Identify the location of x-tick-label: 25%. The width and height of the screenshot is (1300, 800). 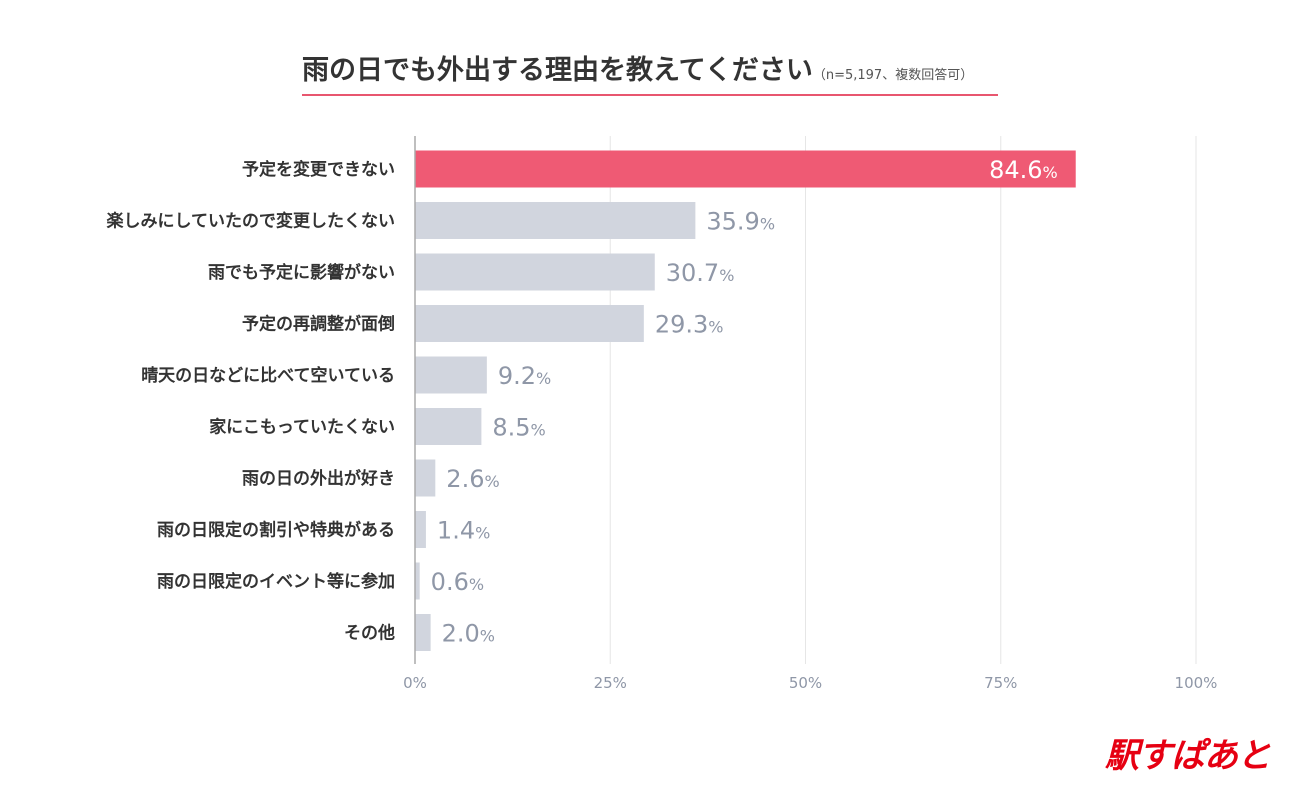
(610, 683).